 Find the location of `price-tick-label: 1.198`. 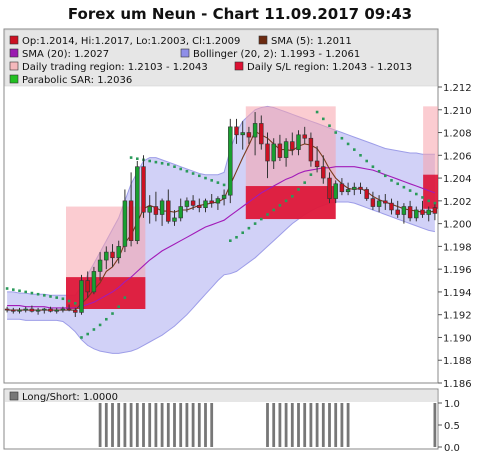

price-tick-label: 1.198 is located at coordinates (457, 247).